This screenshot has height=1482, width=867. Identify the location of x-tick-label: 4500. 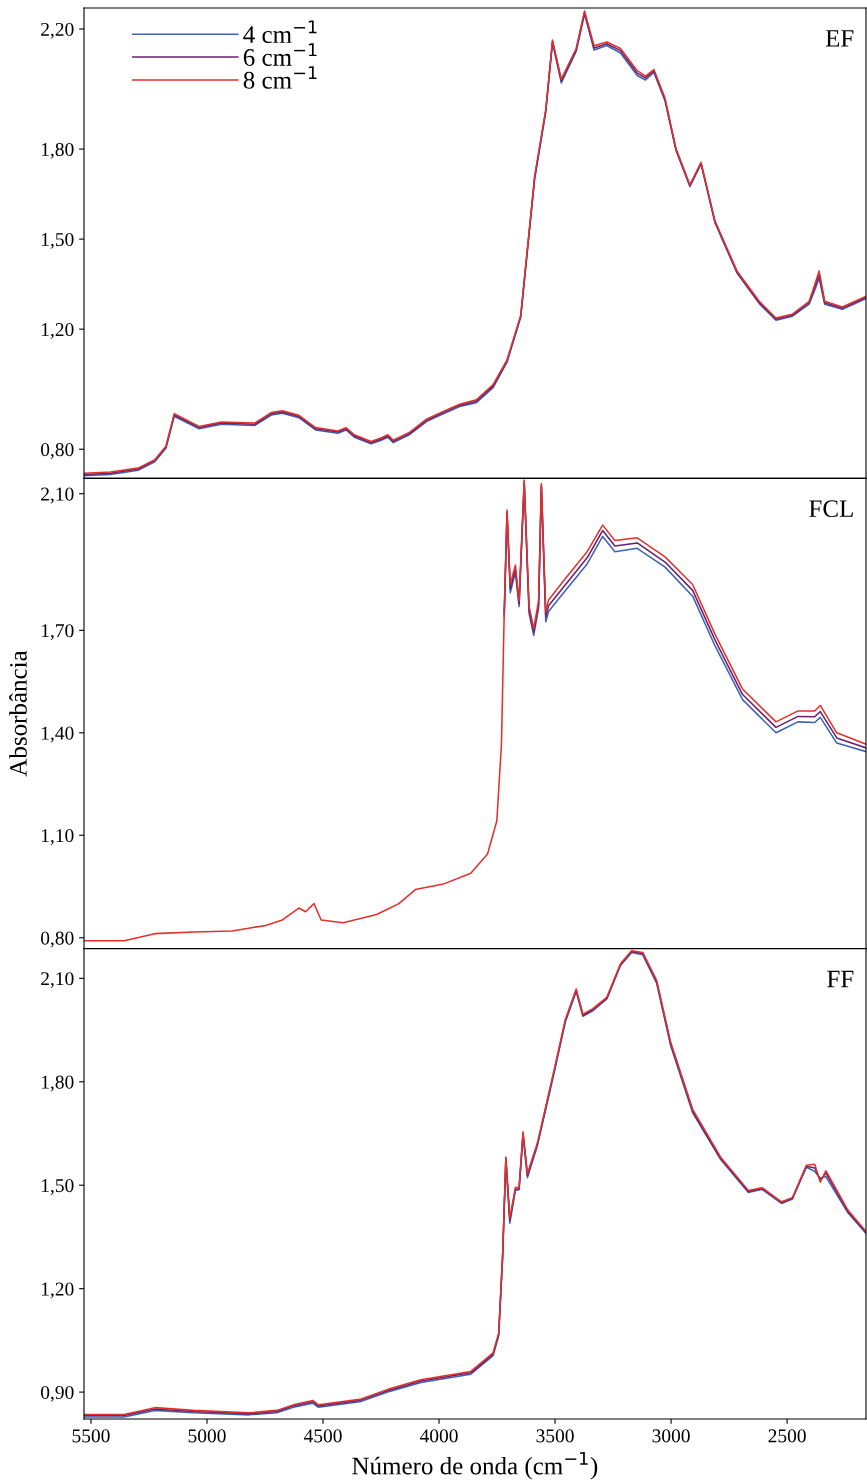
(322, 1436).